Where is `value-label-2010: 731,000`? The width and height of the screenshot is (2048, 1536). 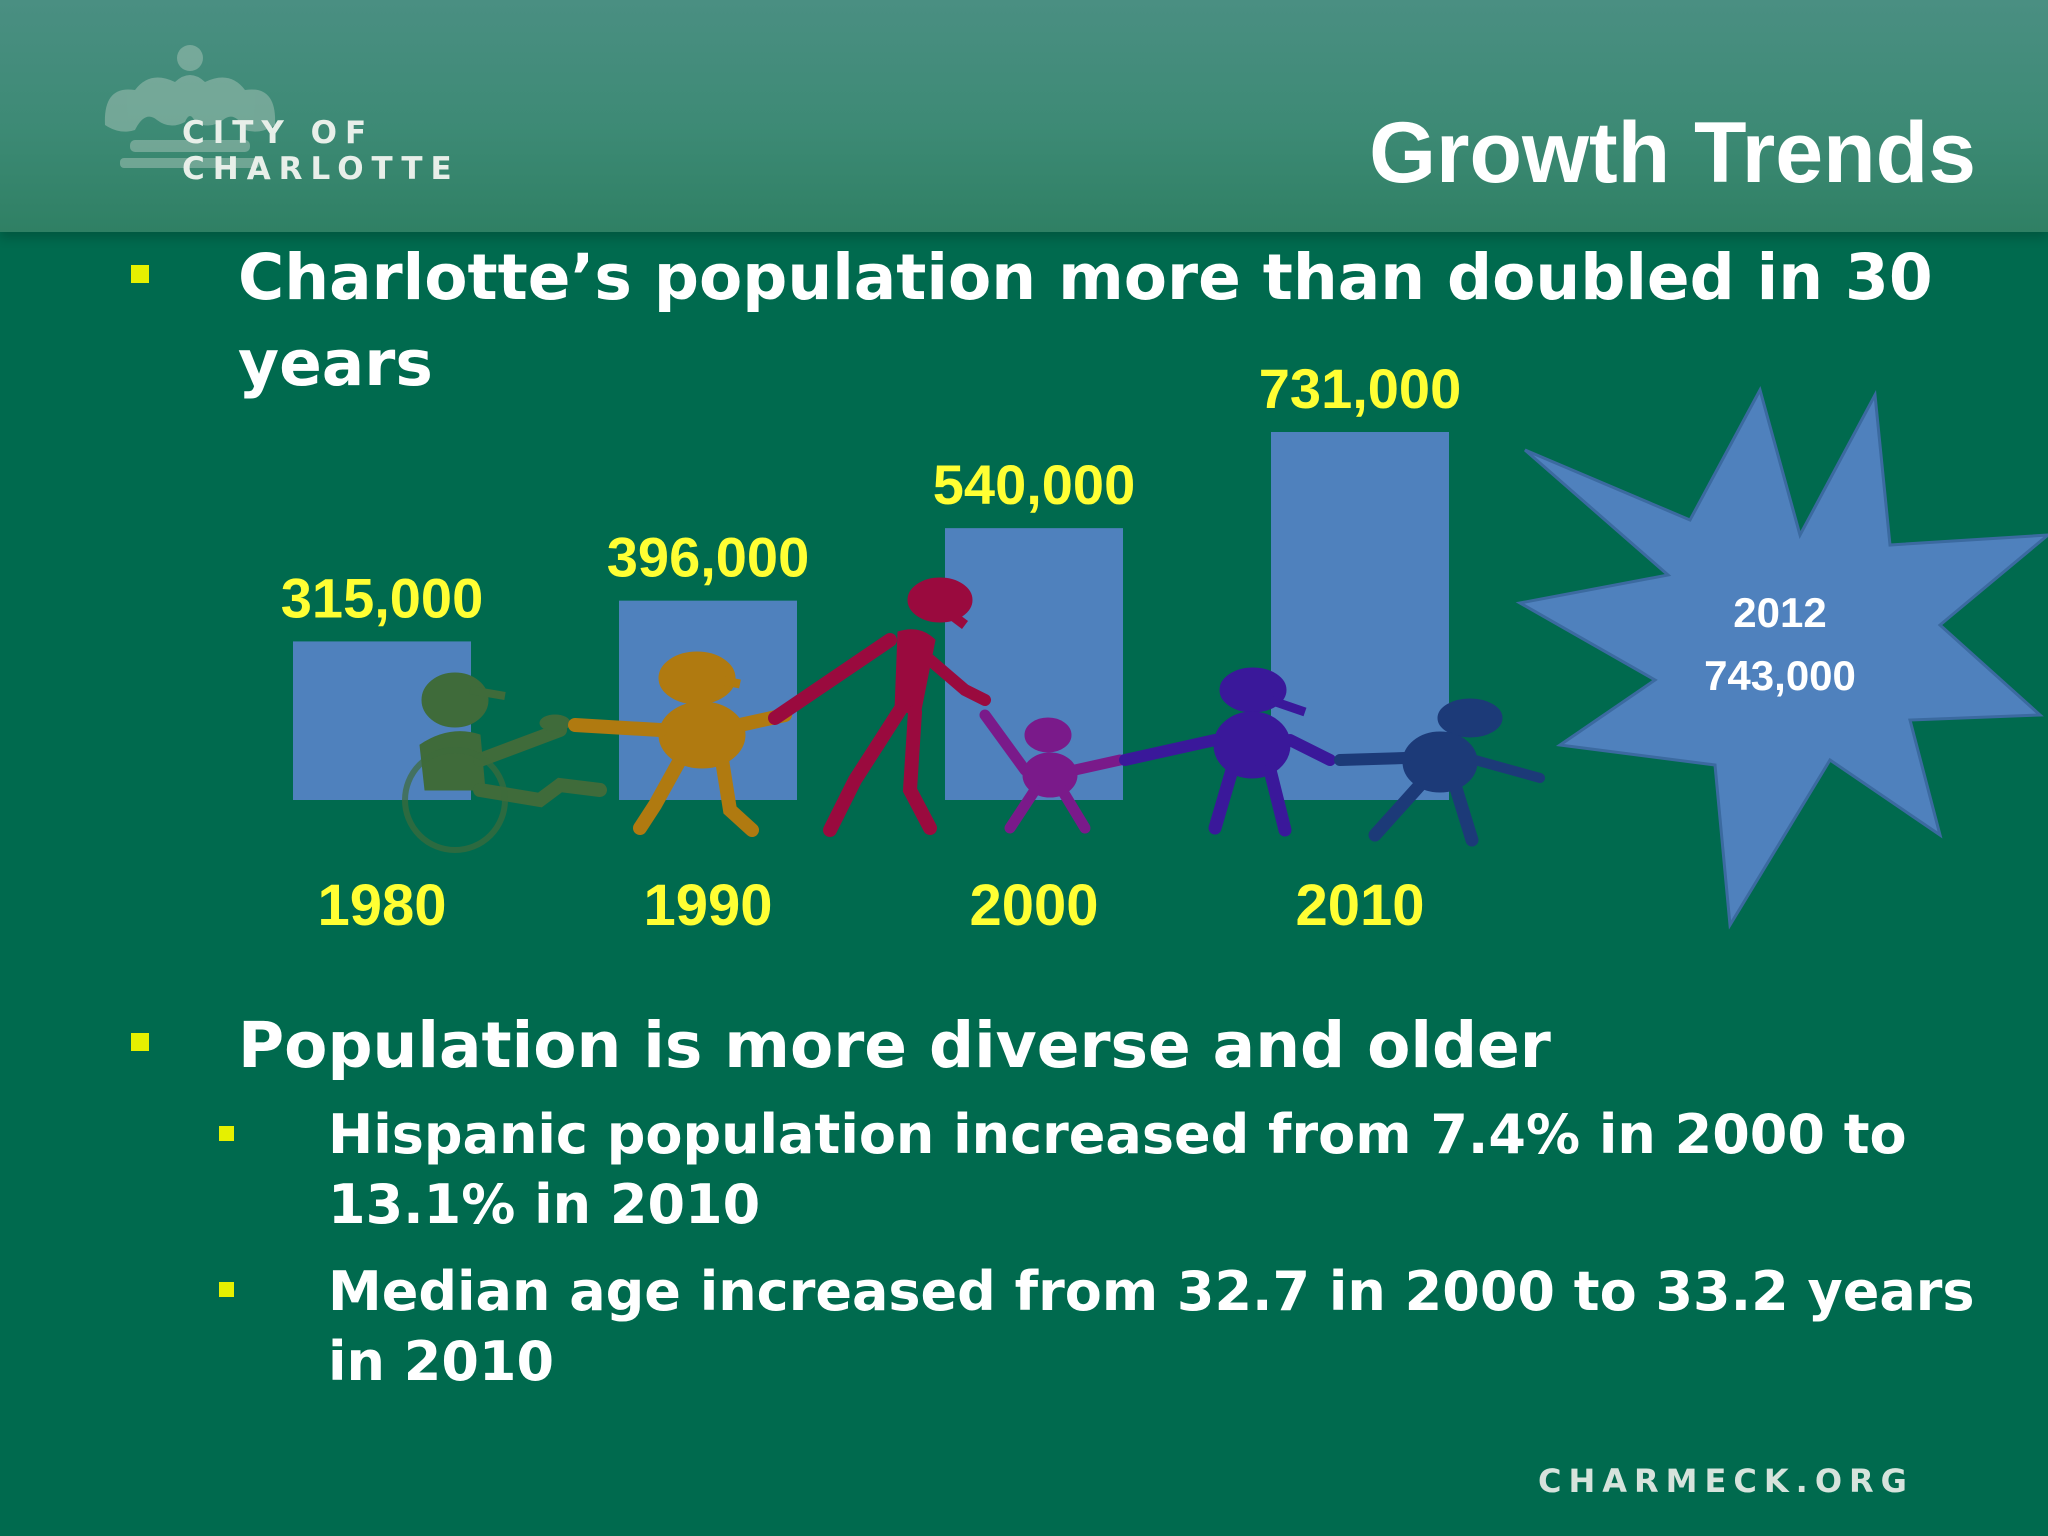 value-label-2010: 731,000 is located at coordinates (1360, 388).